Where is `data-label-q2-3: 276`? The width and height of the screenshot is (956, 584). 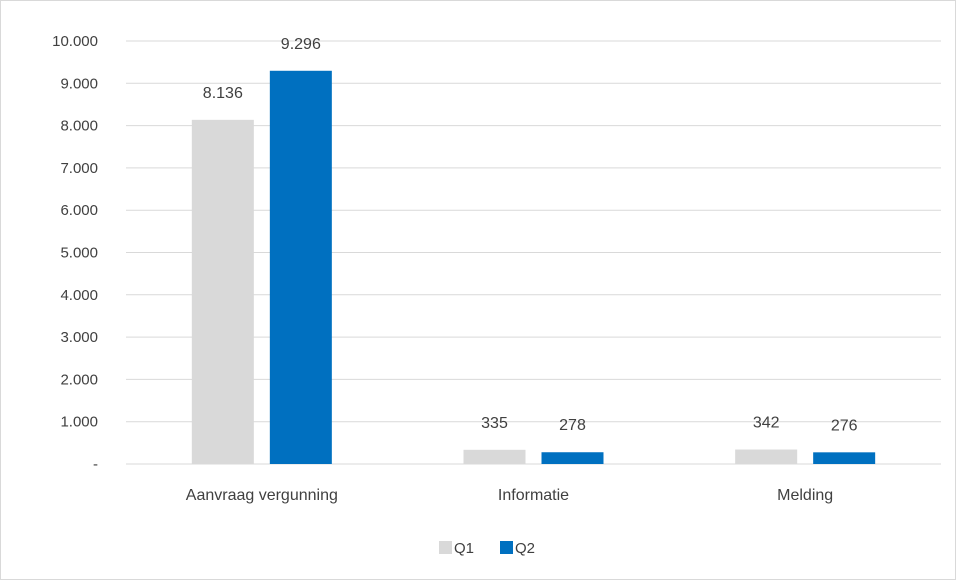
data-label-q2-3: 276 is located at coordinates (844, 425).